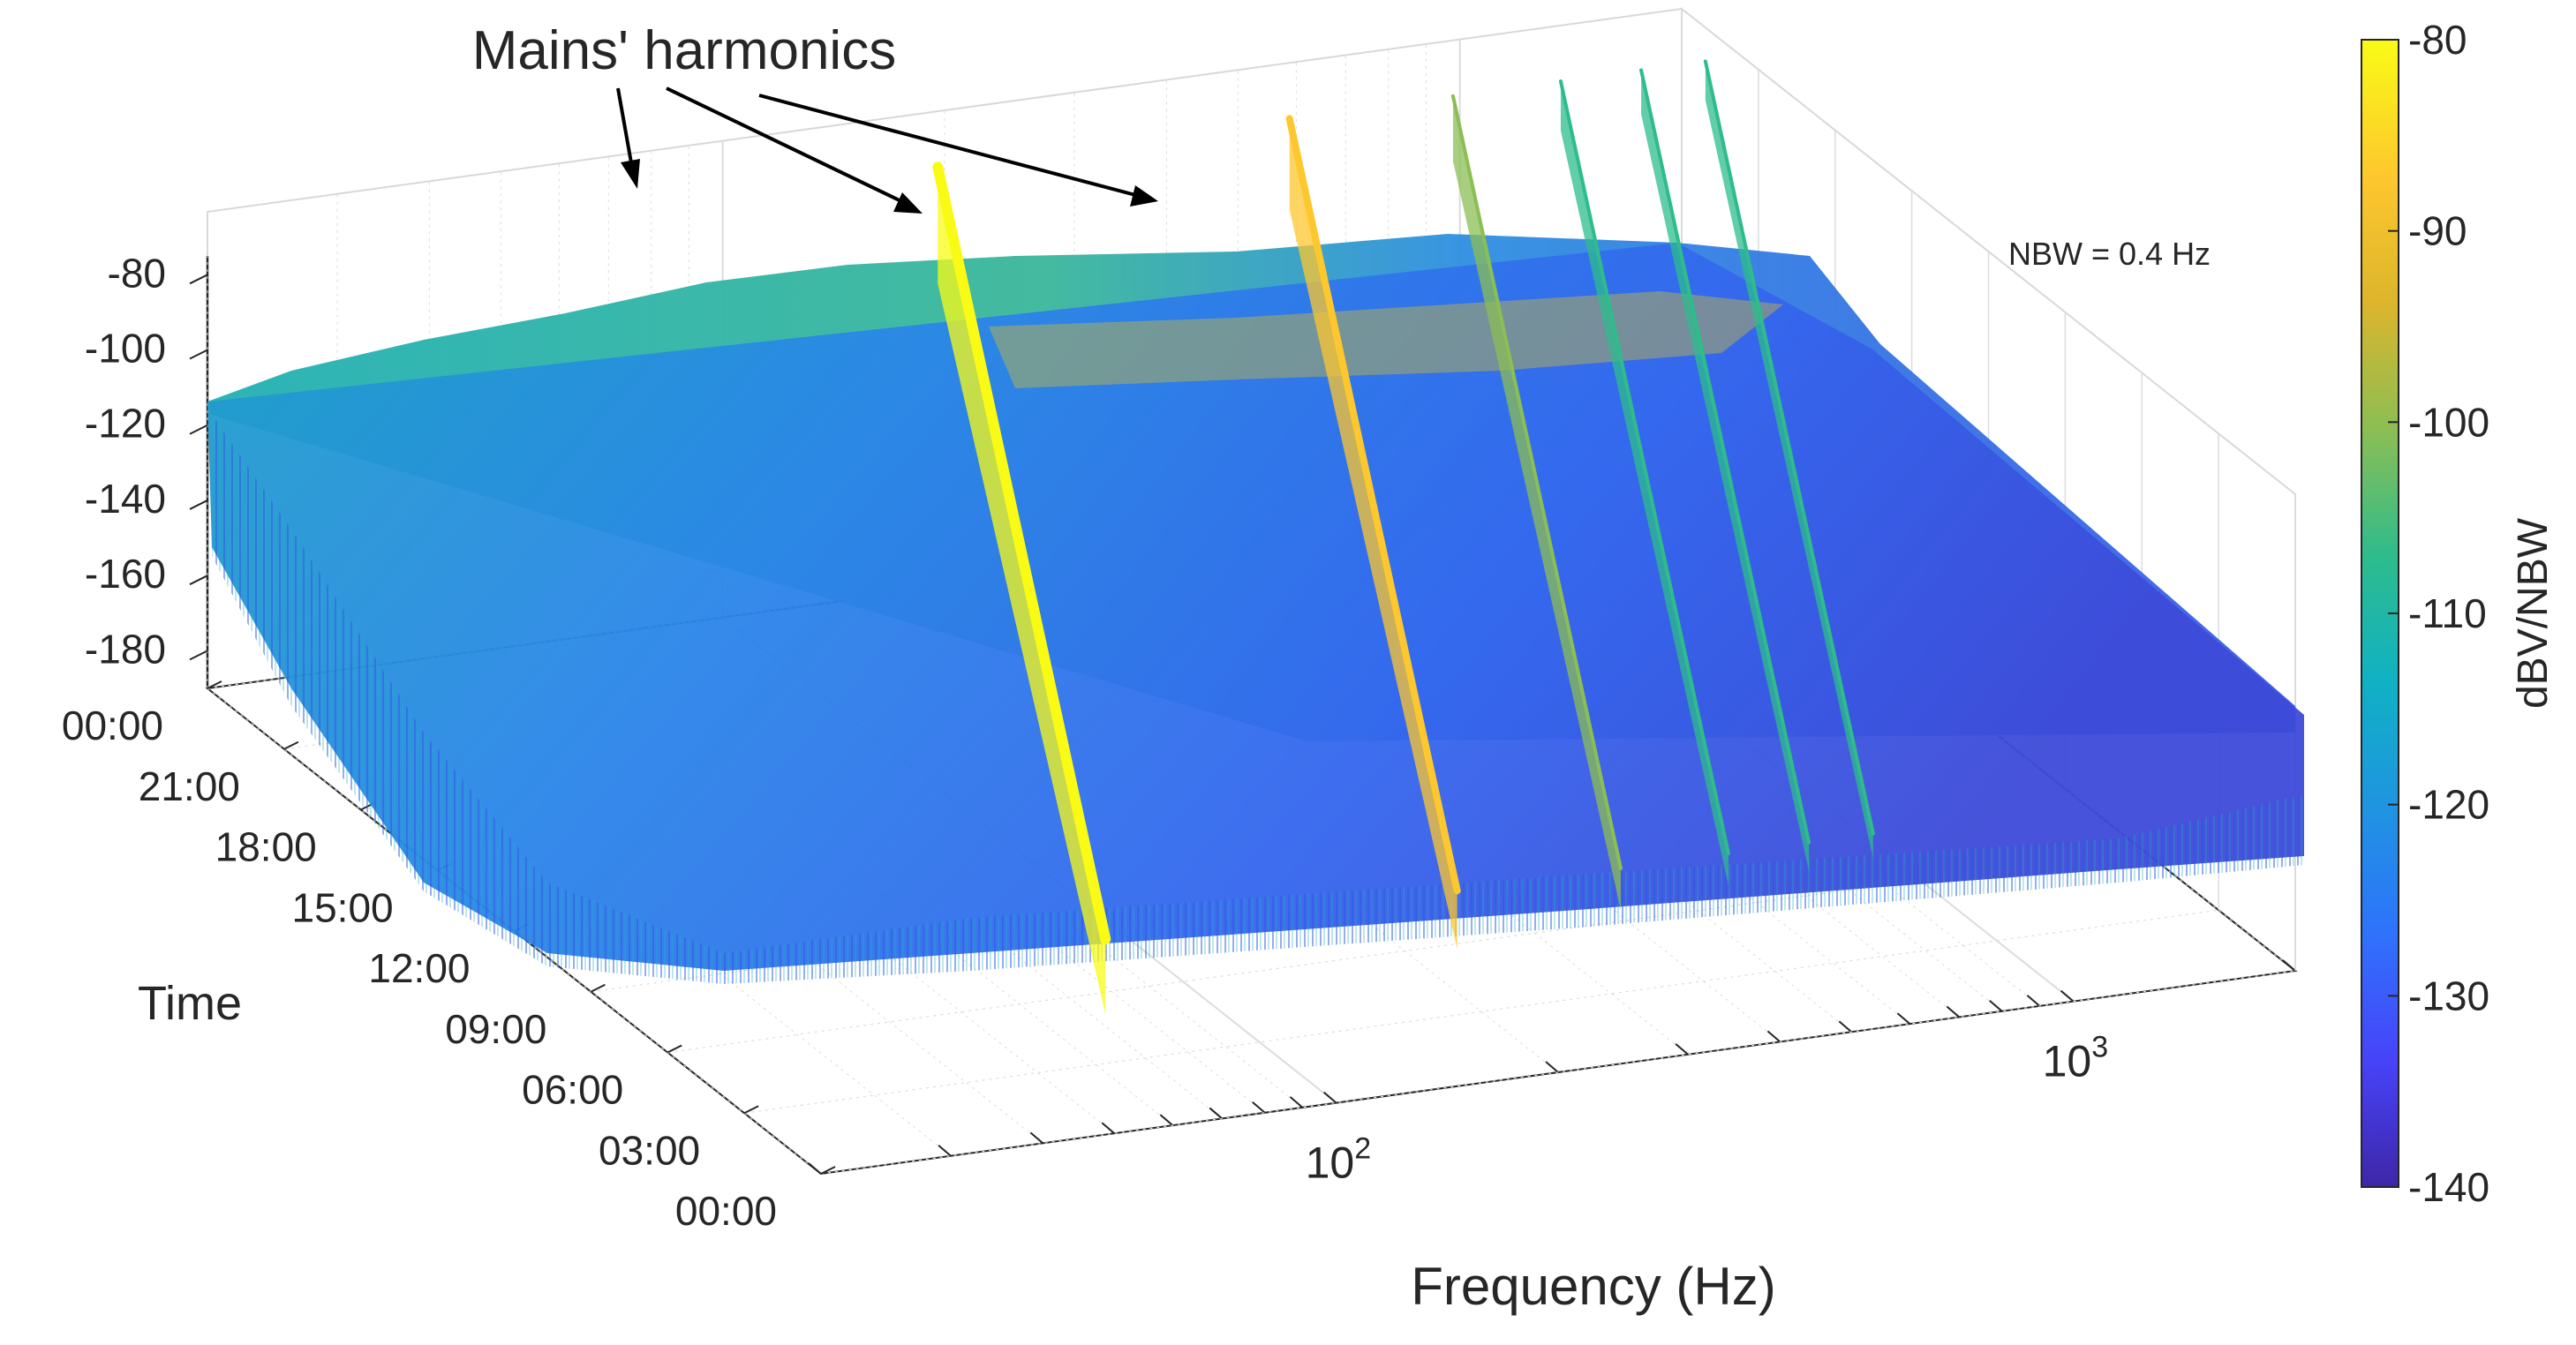  Describe the element at coordinates (625, 128) in the screenshot. I see `arrow-1-shaft` at that location.